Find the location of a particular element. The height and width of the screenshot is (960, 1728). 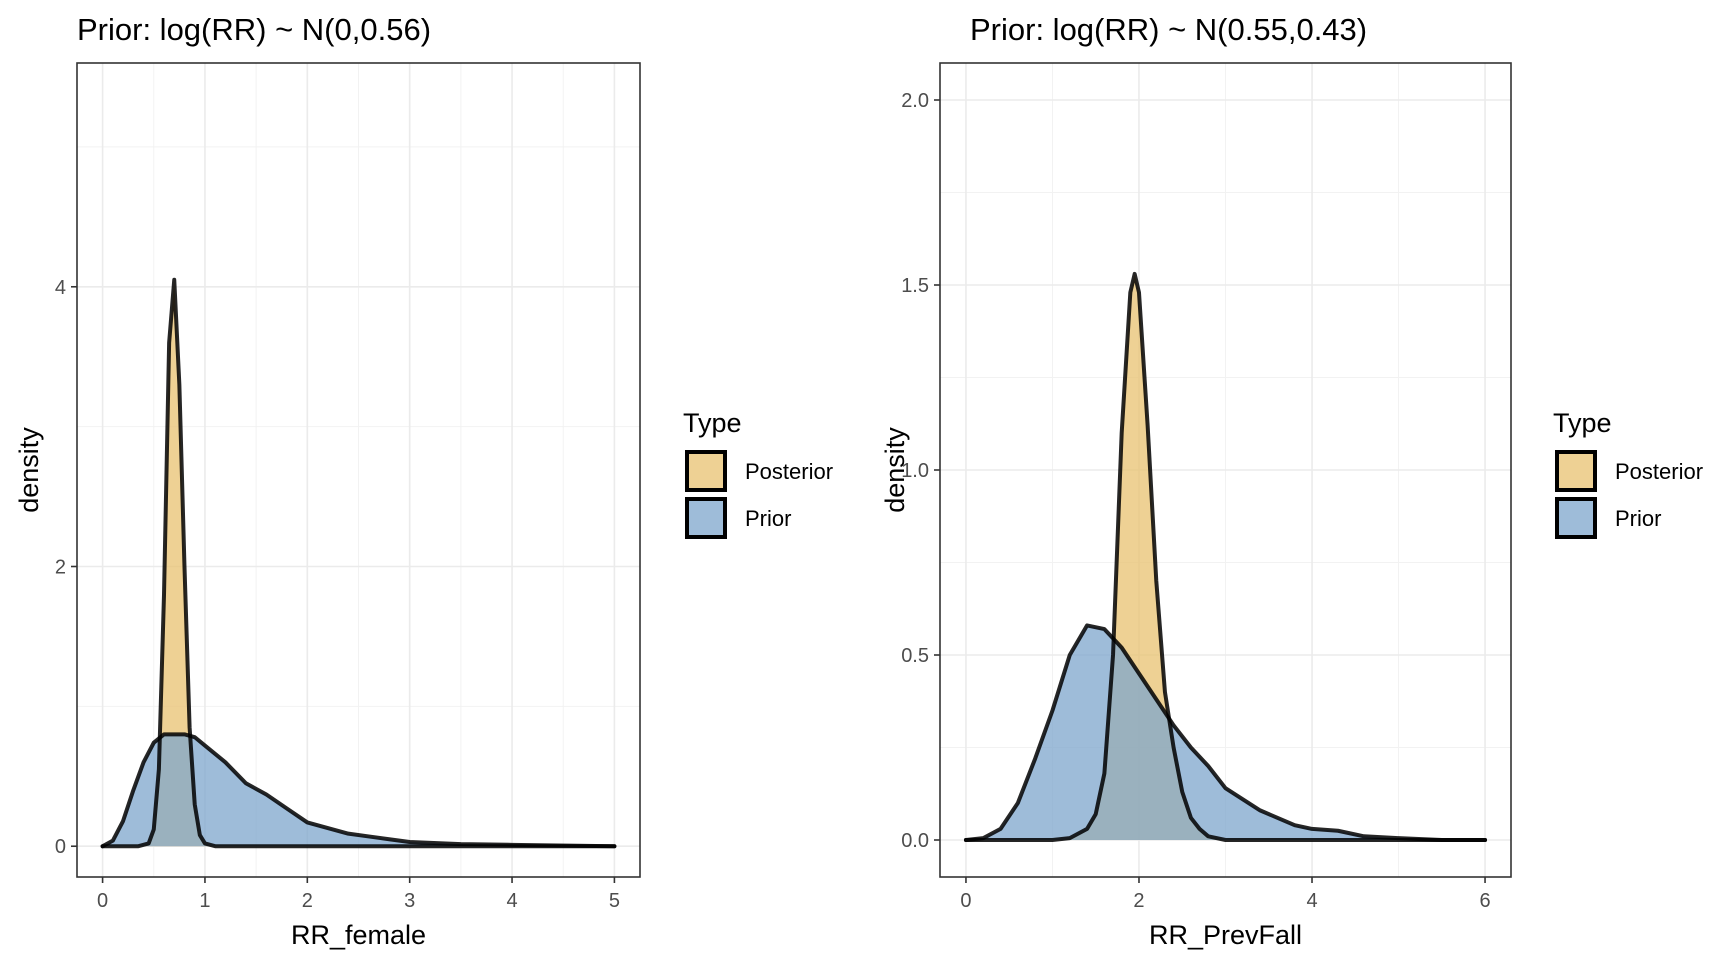

x-axis-title: RR_PrevFall is located at coordinates (1225, 935).